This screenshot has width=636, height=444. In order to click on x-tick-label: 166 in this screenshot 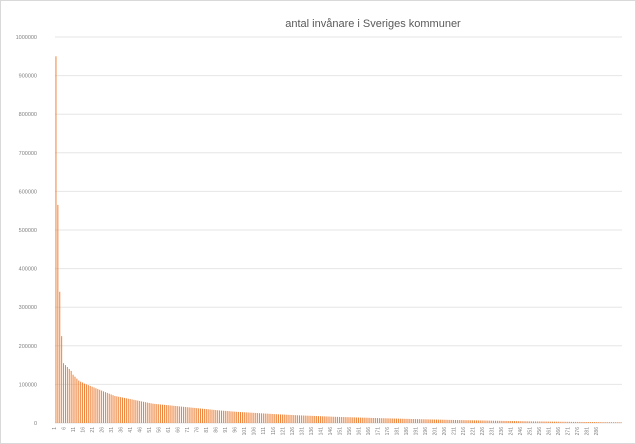, I will do `click(369, 431)`.